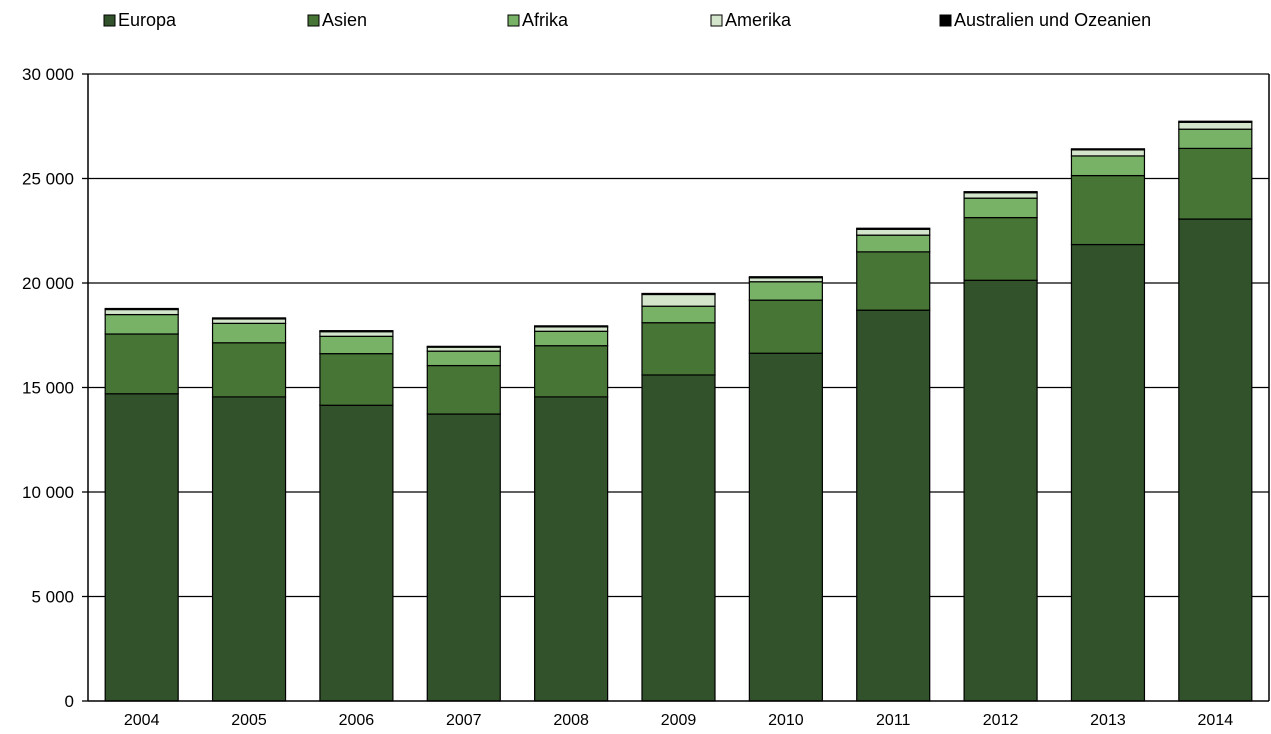 The image size is (1271, 734). I want to click on x-tick-label: 2005, so click(249, 720).